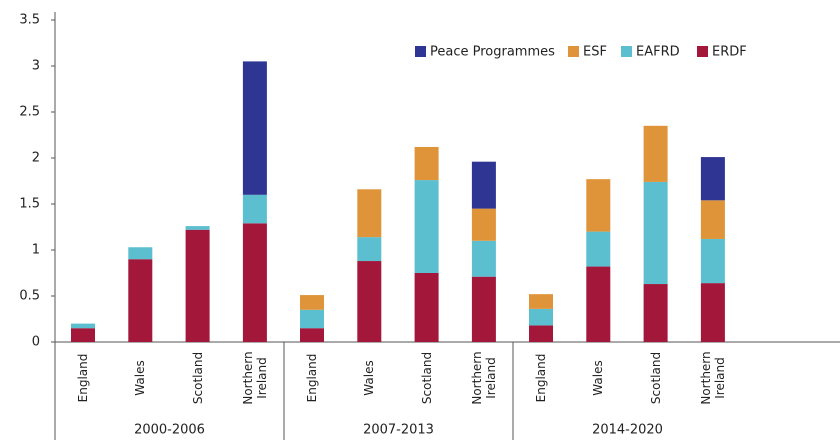 This screenshot has height=448, width=840. Describe the element at coordinates (36, 250) in the screenshot. I see `y-tick-label: 1` at that location.